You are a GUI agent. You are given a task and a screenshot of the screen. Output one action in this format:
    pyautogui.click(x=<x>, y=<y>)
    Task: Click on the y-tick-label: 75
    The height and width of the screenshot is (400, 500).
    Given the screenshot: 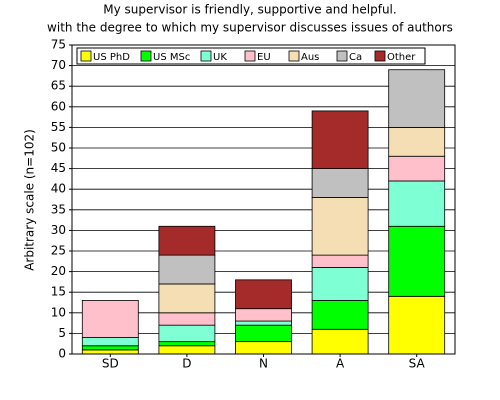 What is the action you would take?
    pyautogui.click(x=58, y=45)
    